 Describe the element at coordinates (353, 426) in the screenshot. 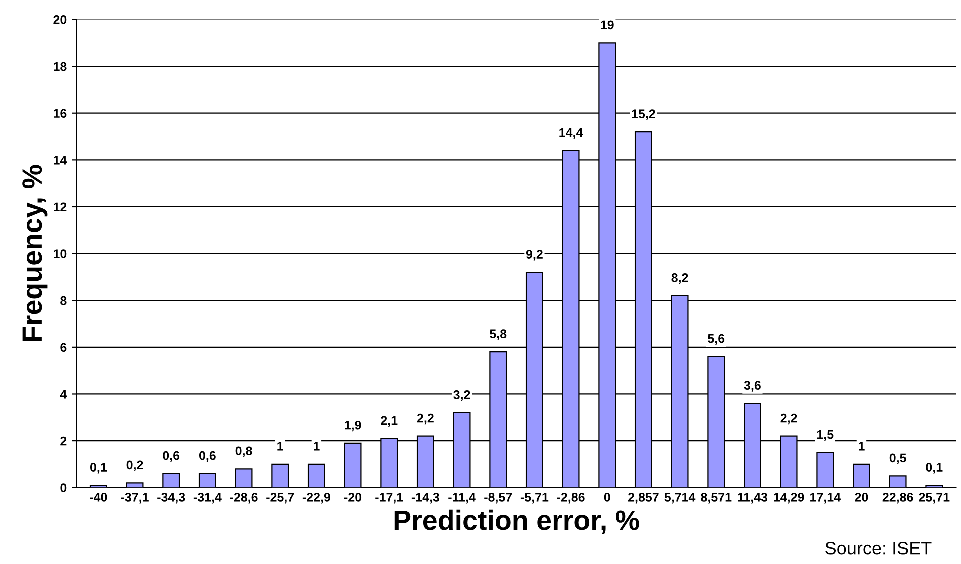

I see `data-label: 1,9` at that location.